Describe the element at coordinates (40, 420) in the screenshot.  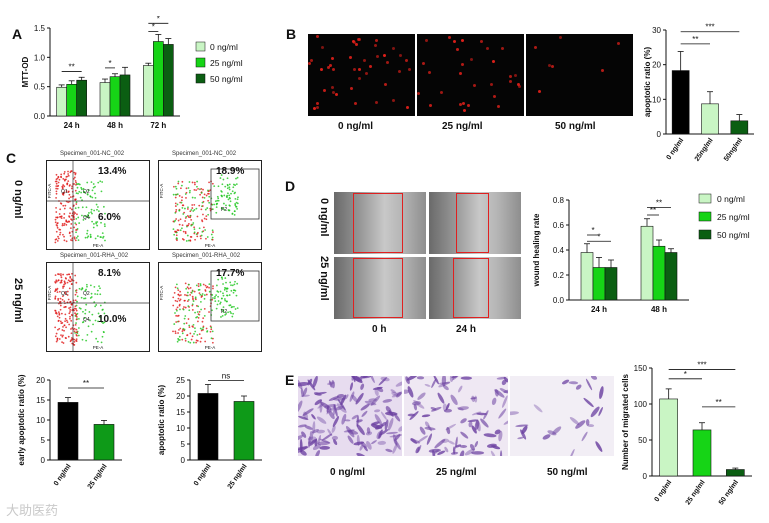
I see `y-tick-label: 10` at that location.